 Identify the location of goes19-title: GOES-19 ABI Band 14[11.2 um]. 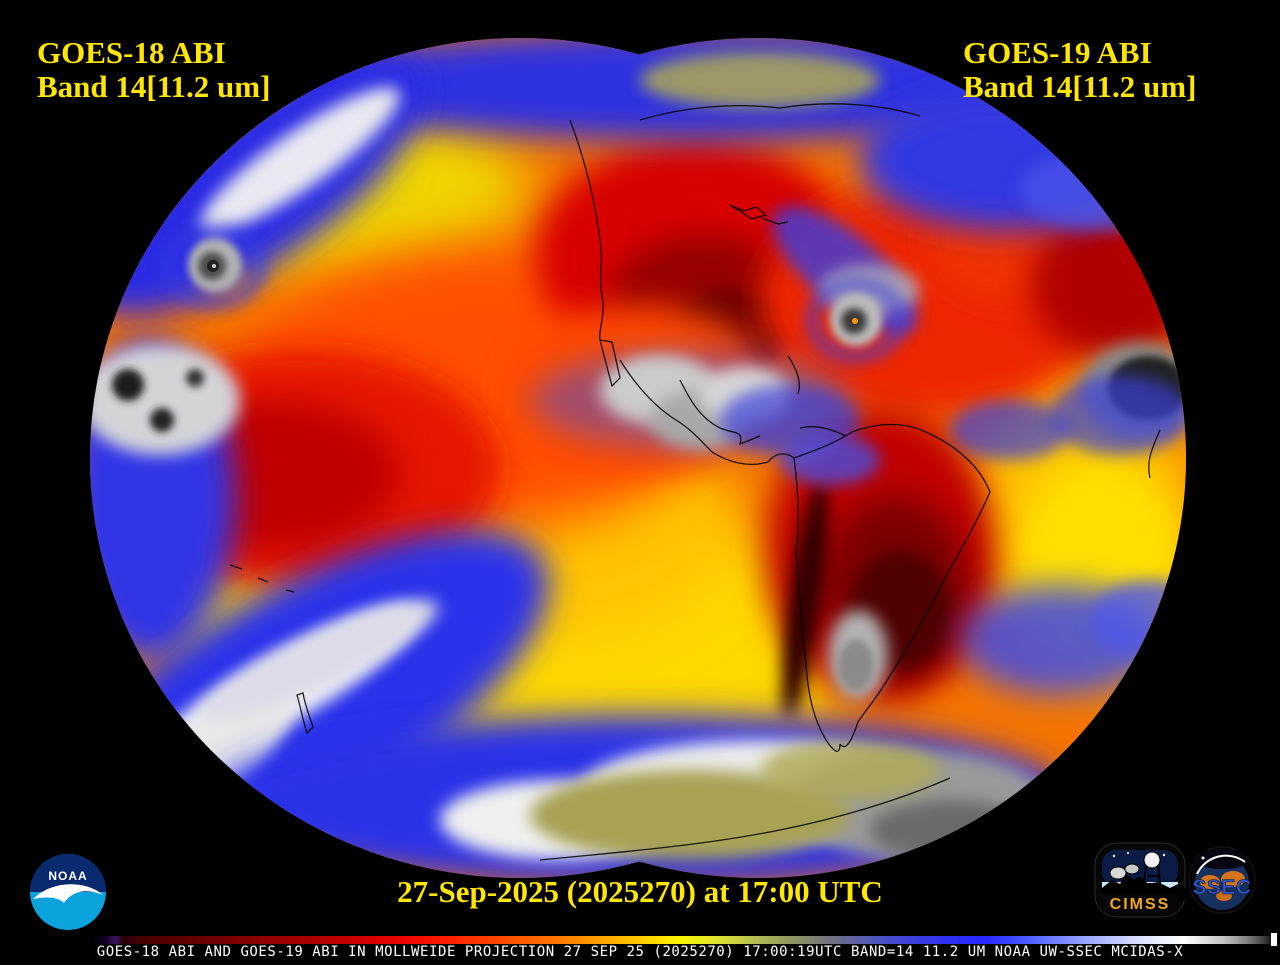
(1079, 70).